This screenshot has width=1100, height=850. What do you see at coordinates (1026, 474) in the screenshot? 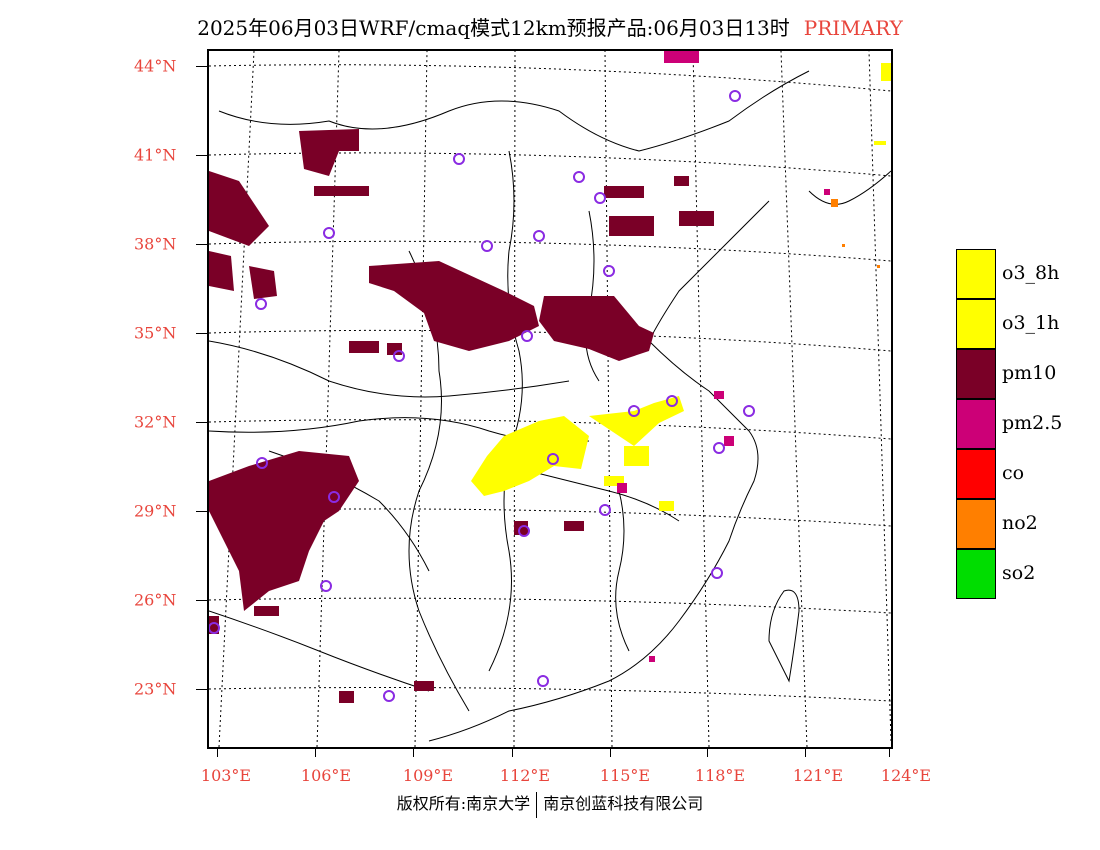
I see `legend-item-co: co` at bounding box center [1026, 474].